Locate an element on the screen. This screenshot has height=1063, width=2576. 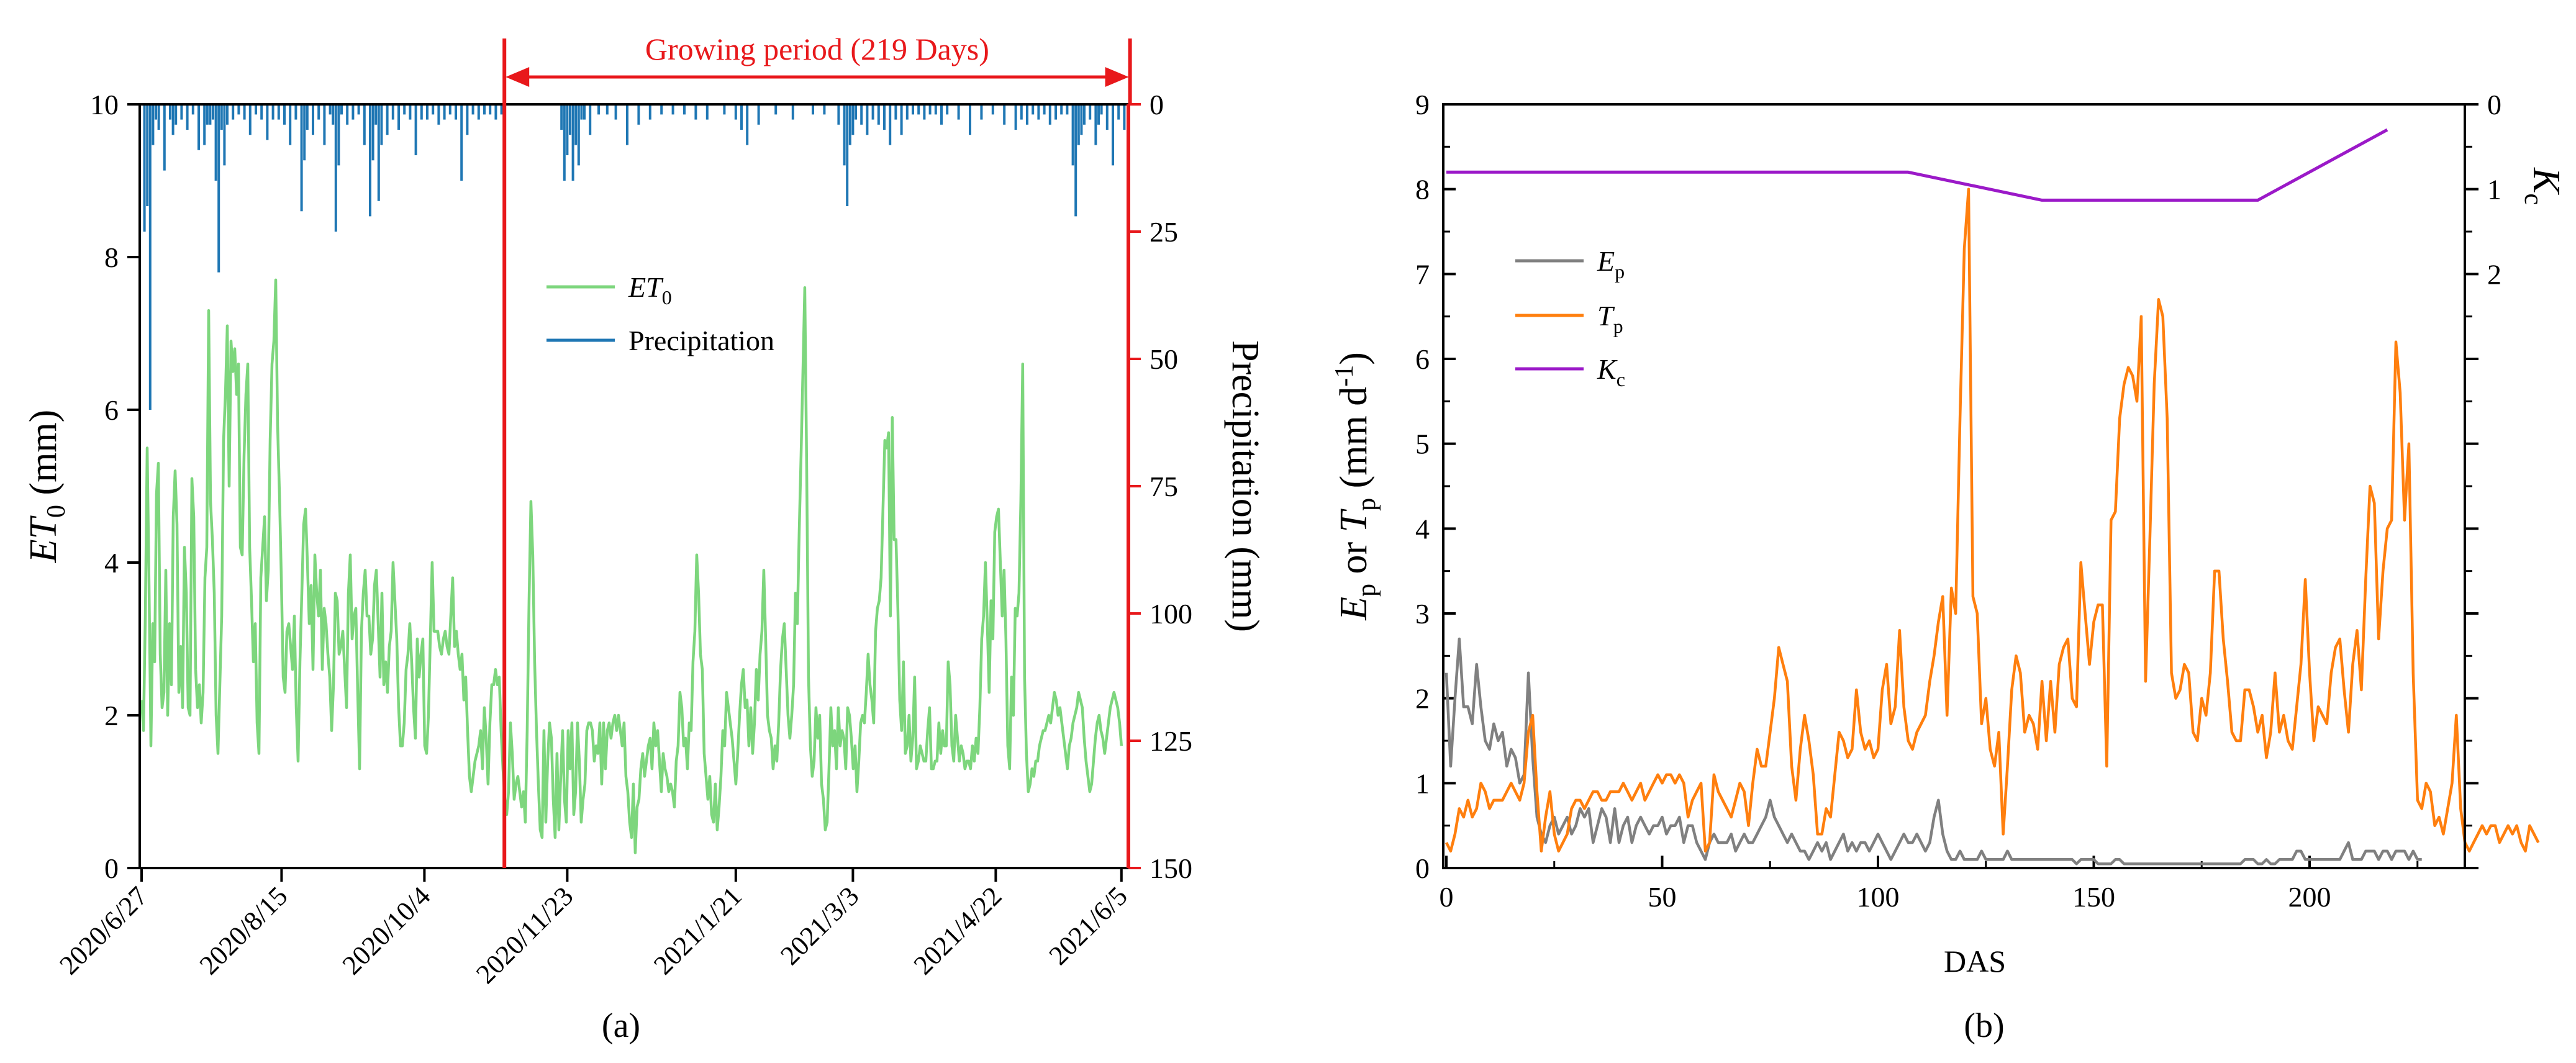
panel-a-right-y-tick-label: 25 is located at coordinates (1164, 232).